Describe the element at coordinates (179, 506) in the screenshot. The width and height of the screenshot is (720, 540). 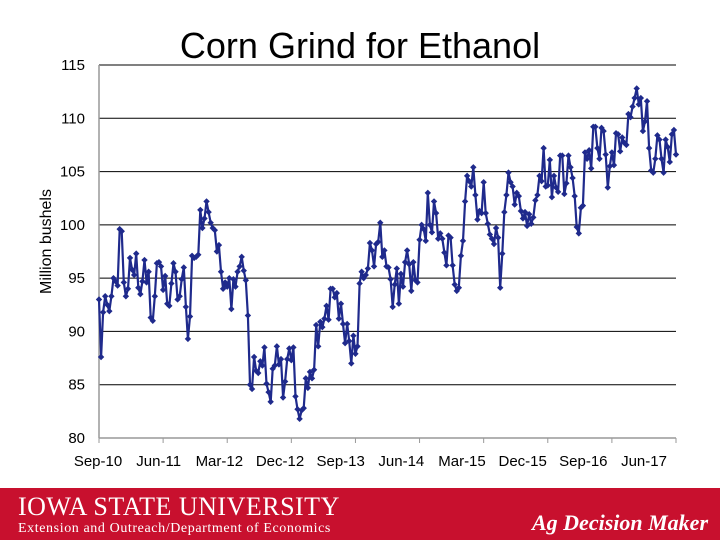
I see `university-name: IOWA STATE UNIVERSITY` at that location.